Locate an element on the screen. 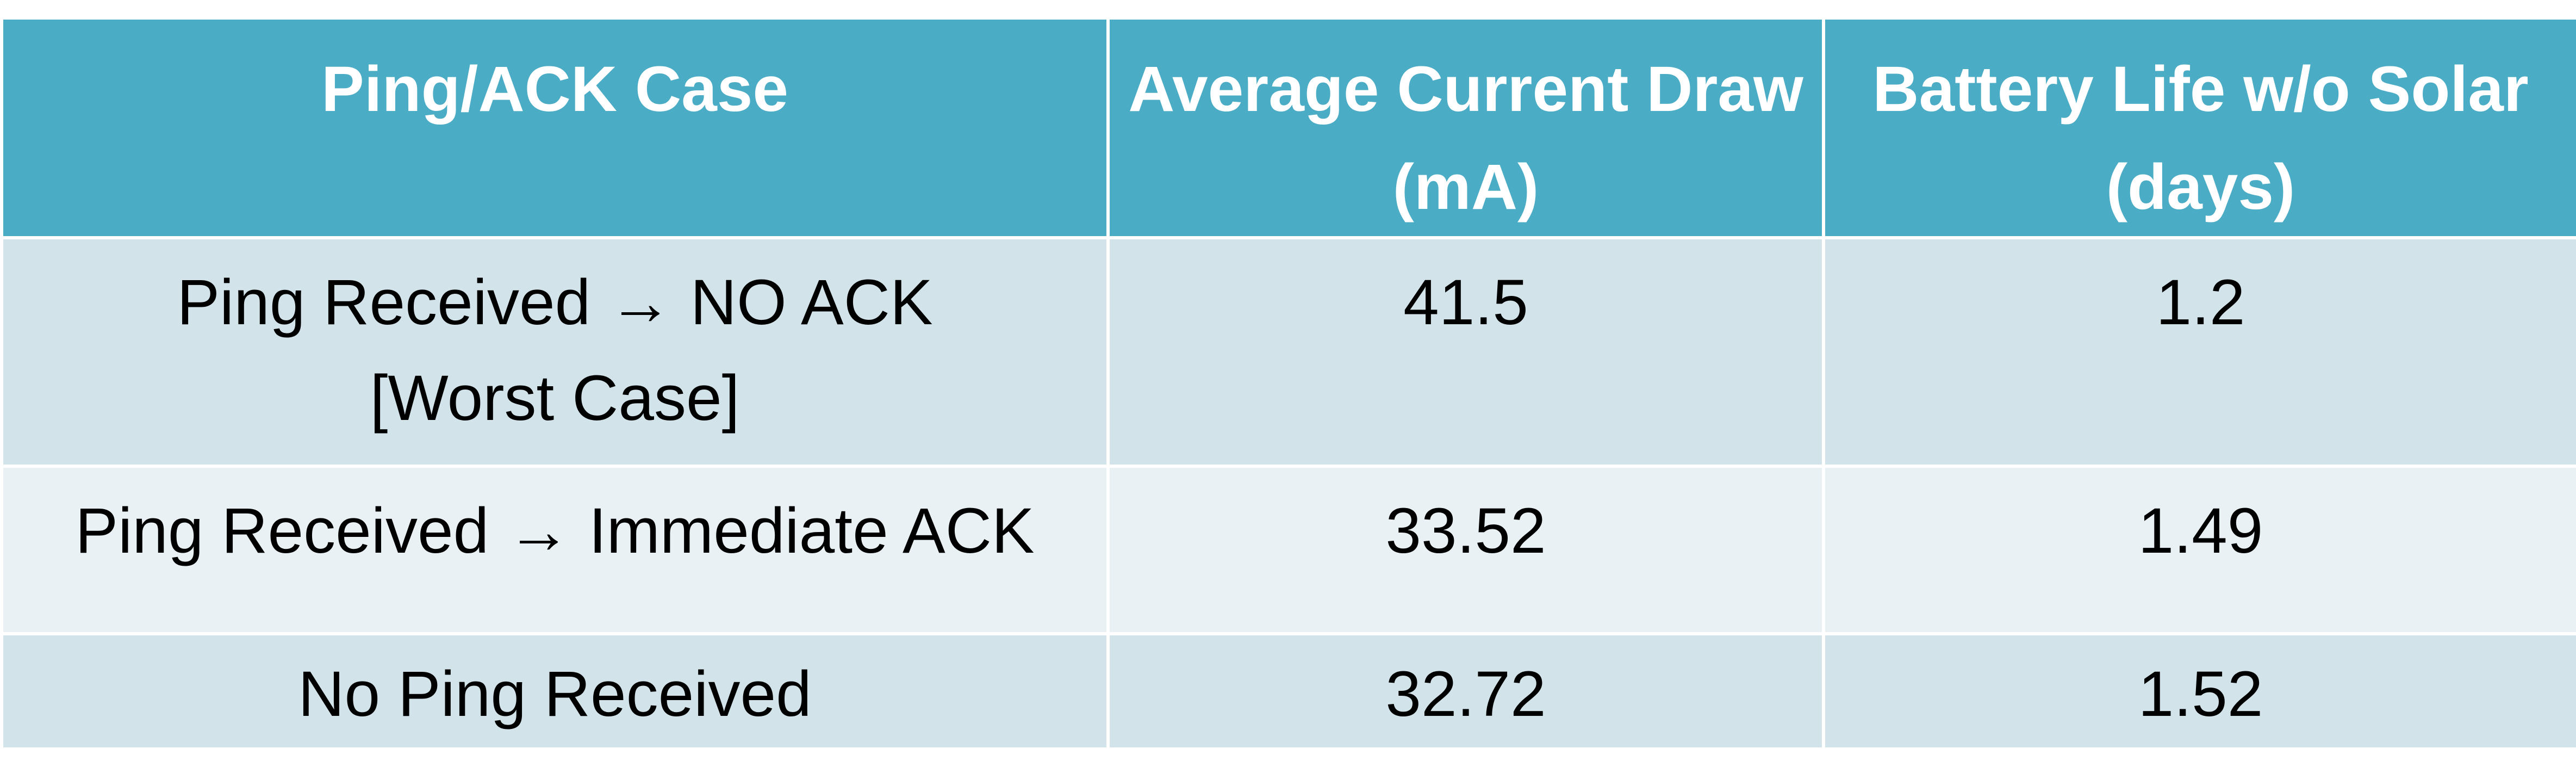  cell-case: Ping Received → Immediate ACK is located at coordinates (555, 550).